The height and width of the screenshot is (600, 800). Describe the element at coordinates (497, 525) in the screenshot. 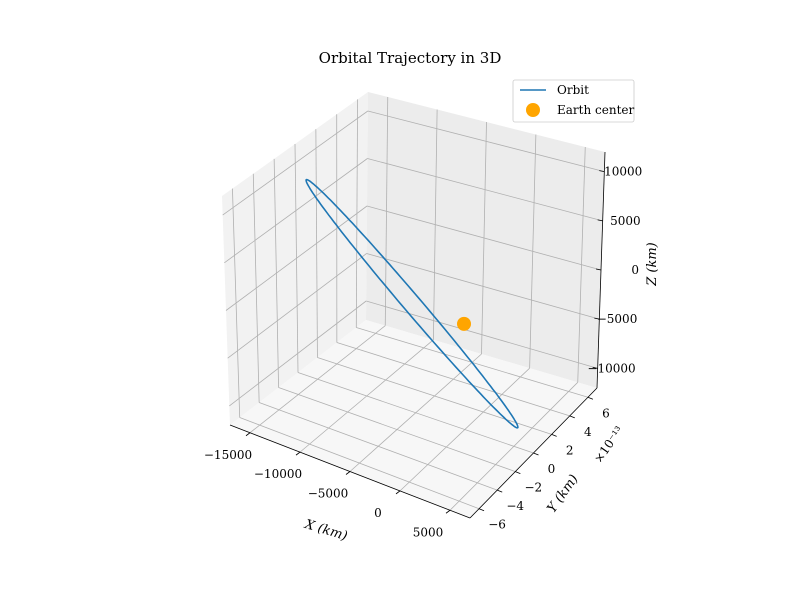

I see `y-tick-label: −6` at that location.